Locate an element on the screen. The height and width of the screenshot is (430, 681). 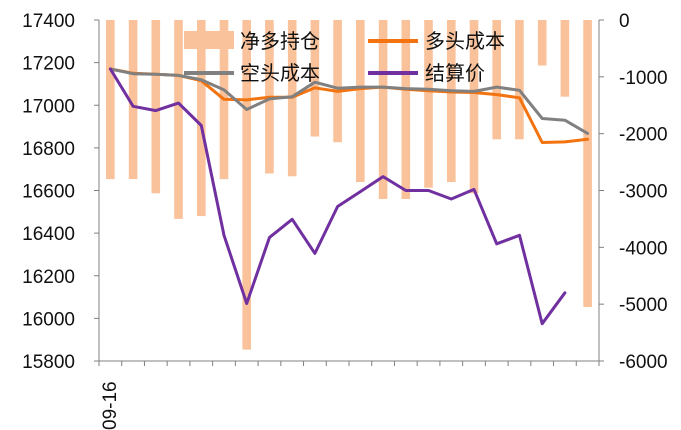
left-tick-label: 16400 is located at coordinates (48, 234).